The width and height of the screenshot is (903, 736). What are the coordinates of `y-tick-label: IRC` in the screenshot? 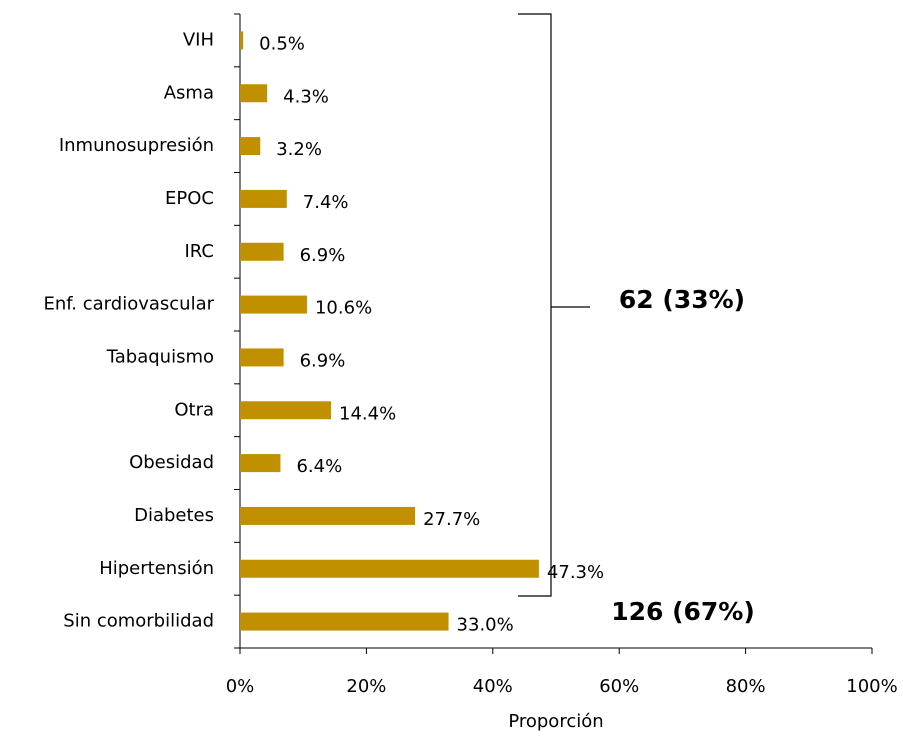 It's located at (200, 251).